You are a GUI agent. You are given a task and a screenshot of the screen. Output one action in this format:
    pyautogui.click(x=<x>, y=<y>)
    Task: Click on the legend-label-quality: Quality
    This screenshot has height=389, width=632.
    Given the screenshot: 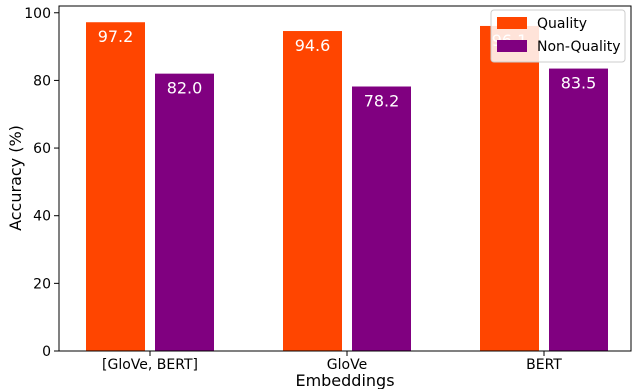 What is the action you would take?
    pyautogui.click(x=562, y=24)
    